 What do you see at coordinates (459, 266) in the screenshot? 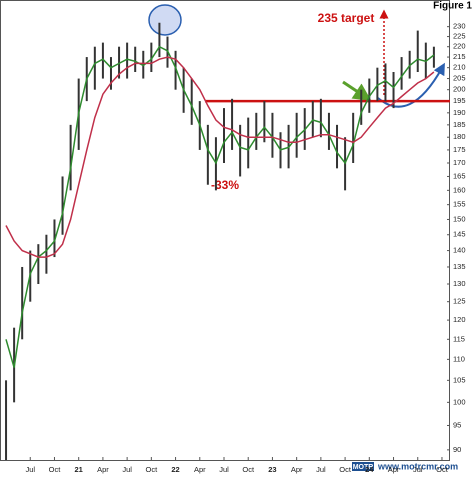
I see `y-tick-label: 135` at bounding box center [459, 266].